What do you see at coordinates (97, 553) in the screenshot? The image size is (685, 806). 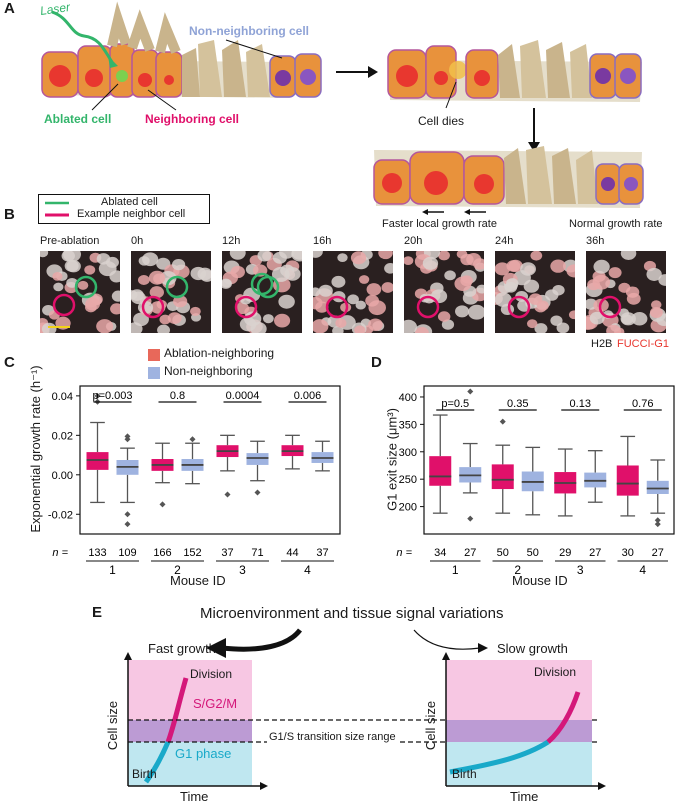 I see `n-count: 133` at bounding box center [97, 553].